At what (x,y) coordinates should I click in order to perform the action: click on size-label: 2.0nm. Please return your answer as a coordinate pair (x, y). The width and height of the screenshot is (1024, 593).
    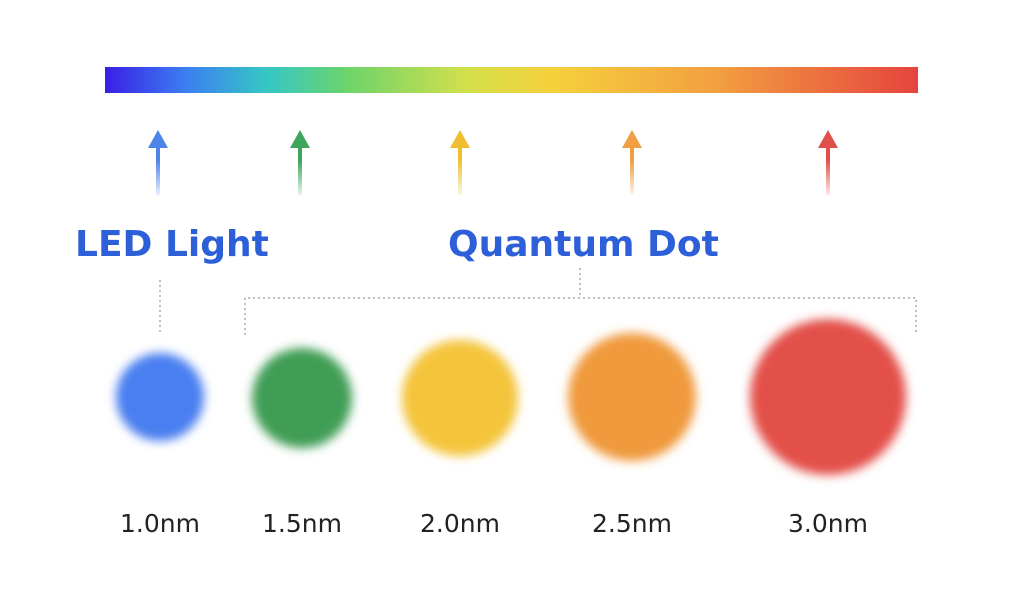
    Looking at the image, I should click on (460, 523).